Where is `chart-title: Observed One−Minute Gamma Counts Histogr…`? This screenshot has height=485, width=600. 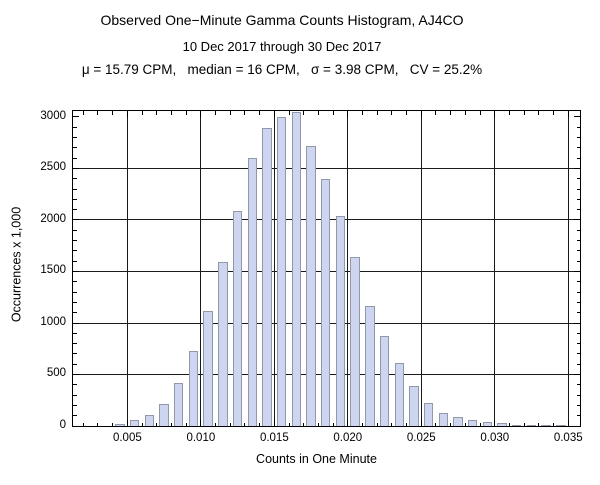 chart-title: Observed One−Minute Gamma Counts Histogr… is located at coordinates (282, 20).